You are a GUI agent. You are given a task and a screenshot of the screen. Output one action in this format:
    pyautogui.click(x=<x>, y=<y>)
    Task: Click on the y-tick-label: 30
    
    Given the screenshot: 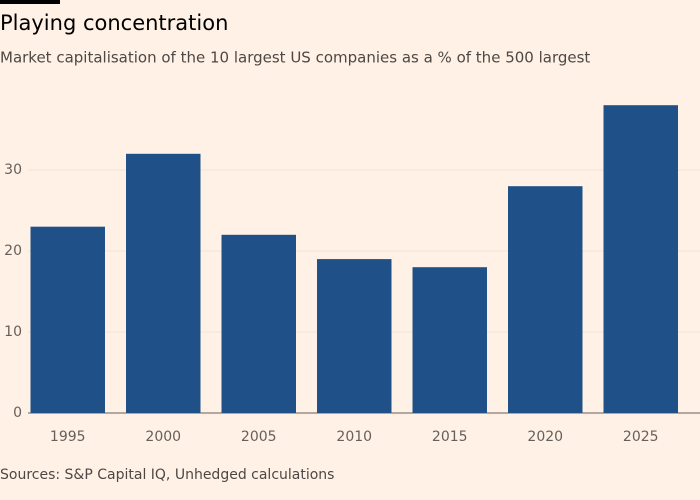 What is the action you would take?
    pyautogui.click(x=13, y=170)
    